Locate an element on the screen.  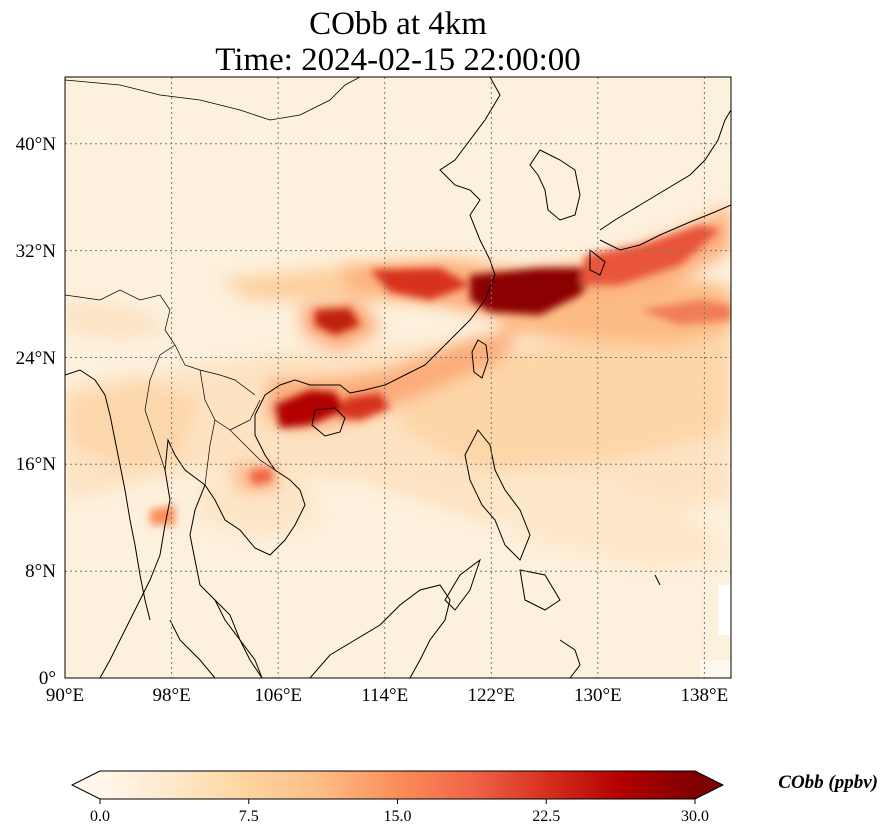
philippines-islands is located at coordinates (502, 520).